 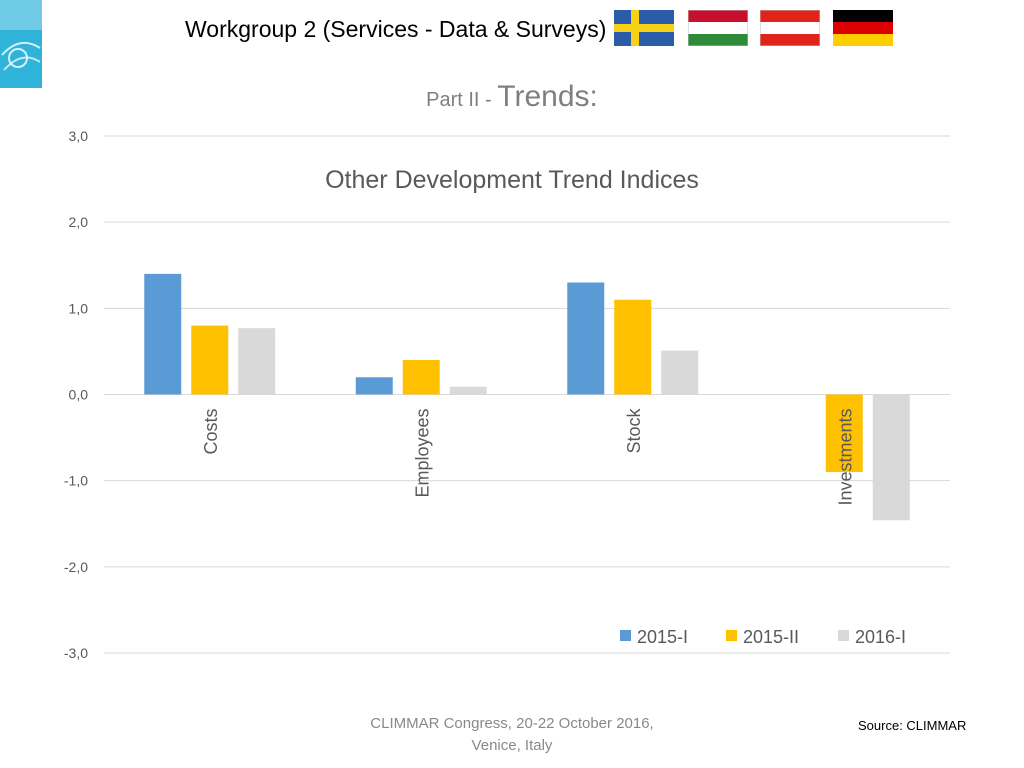 I want to click on y-tick-label: -3,0, so click(x=76, y=653).